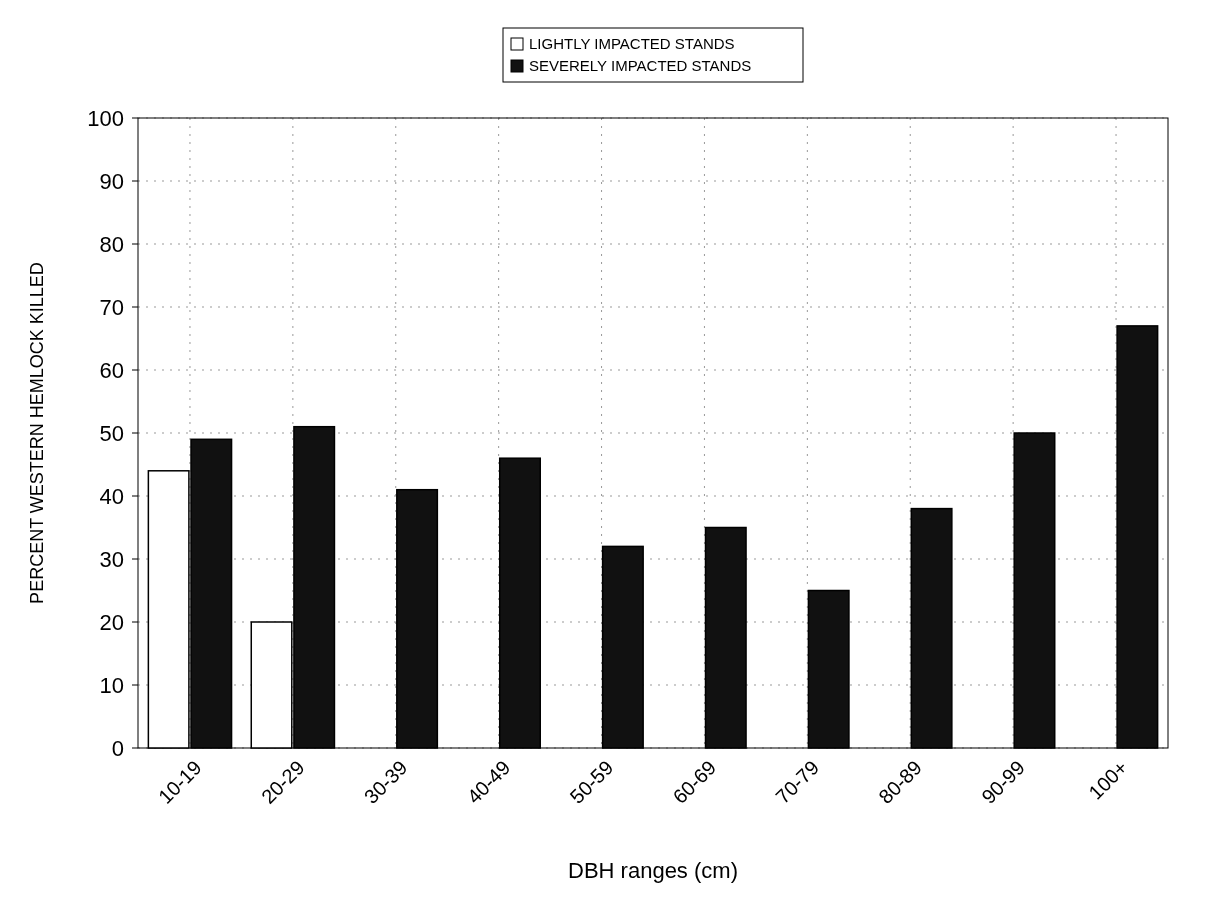  I want to click on y-tick-label: 10, so click(111, 685).